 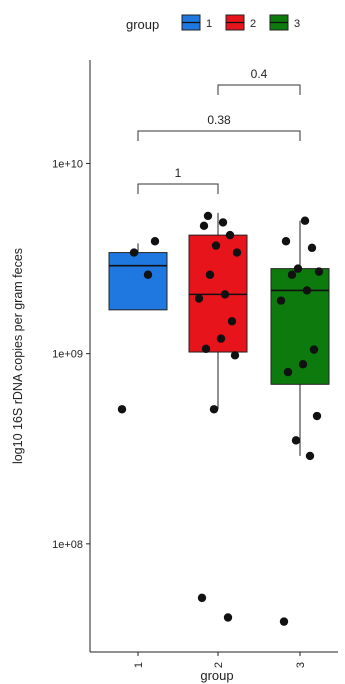 I want to click on x-tick-label: 1, so click(x=139, y=665).